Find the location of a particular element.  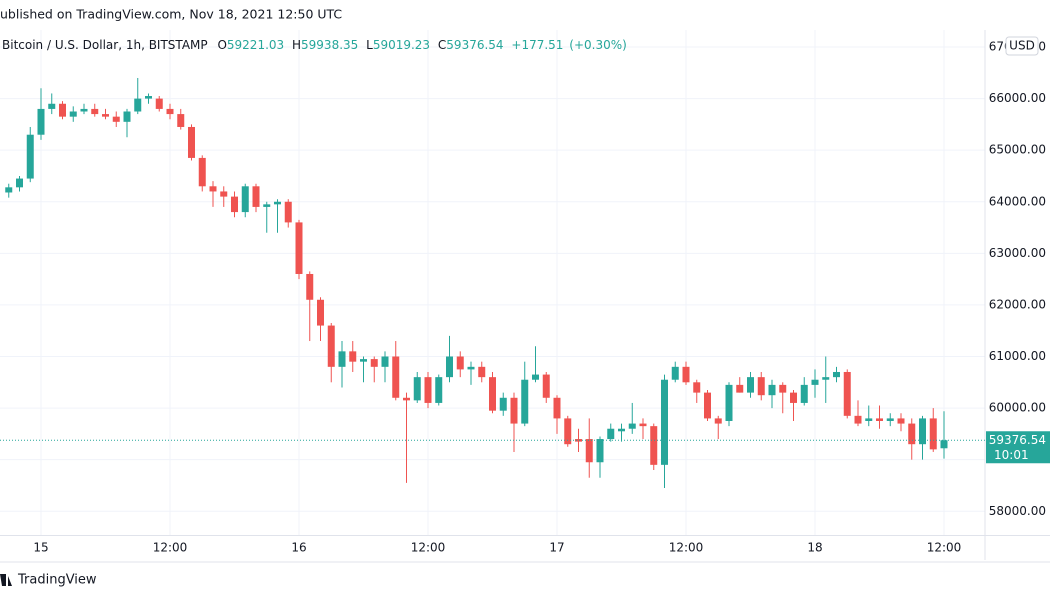

x-tick-label: 15 is located at coordinates (40, 548).